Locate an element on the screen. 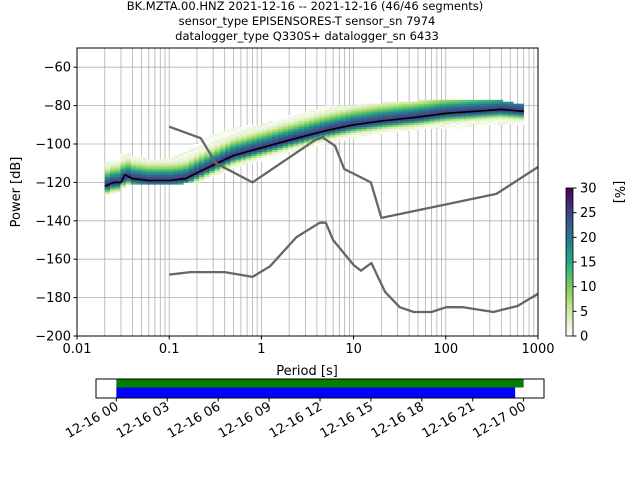  coverage-tick-label: 12-16 09 is located at coordinates (245, 420).